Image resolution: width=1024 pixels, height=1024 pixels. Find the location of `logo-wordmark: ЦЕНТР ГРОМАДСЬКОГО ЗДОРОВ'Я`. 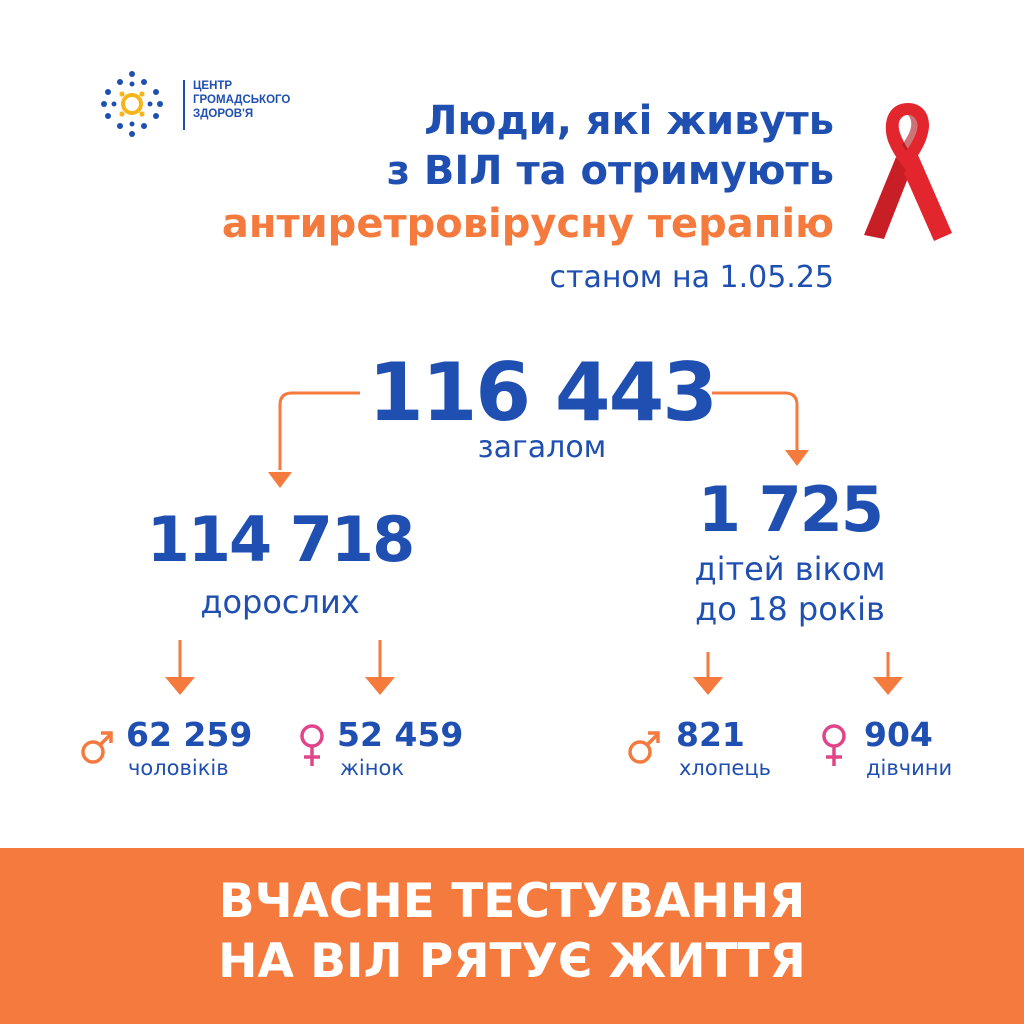

logo-wordmark: ЦЕНТР ГРОМАДСЬКОГО ЗДОРОВ'Я is located at coordinates (241, 100).